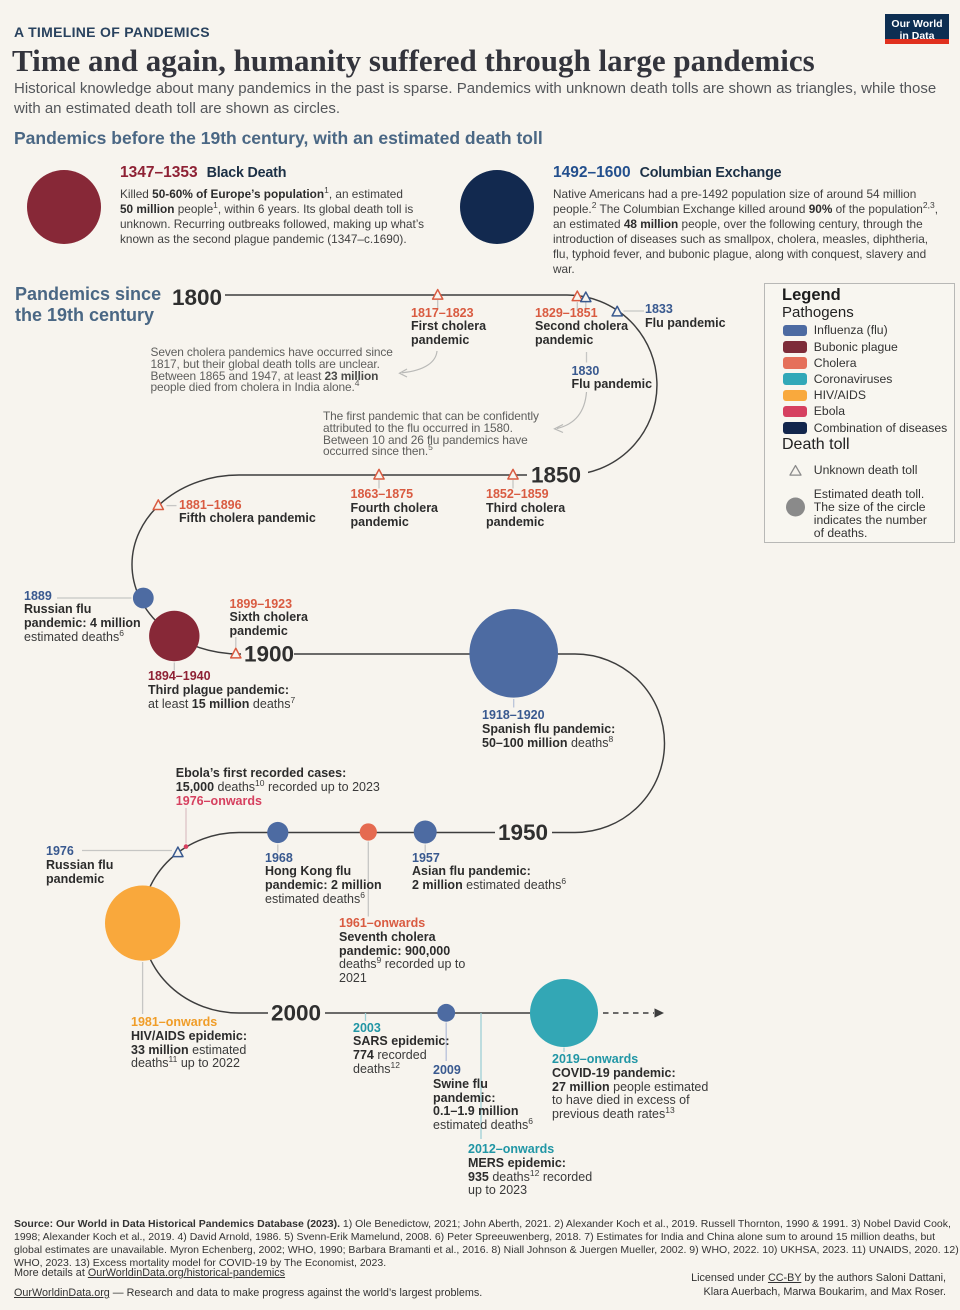  I want to click on svg-text: 1900, so click(269, 654).